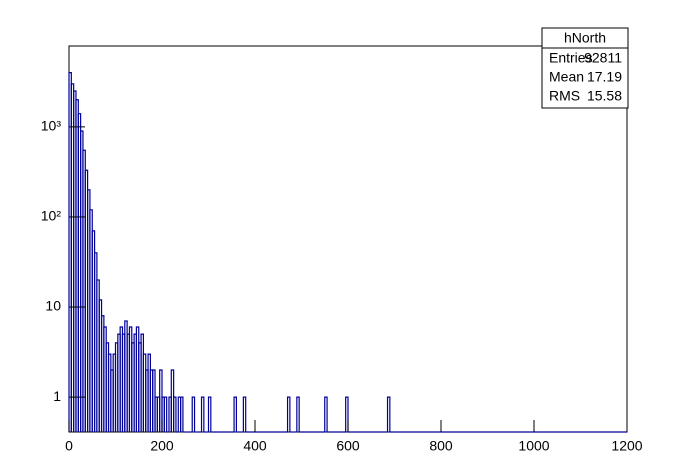 The height and width of the screenshot is (472, 696). What do you see at coordinates (441, 446) in the screenshot?
I see `x-tick-label: 800` at bounding box center [441, 446].